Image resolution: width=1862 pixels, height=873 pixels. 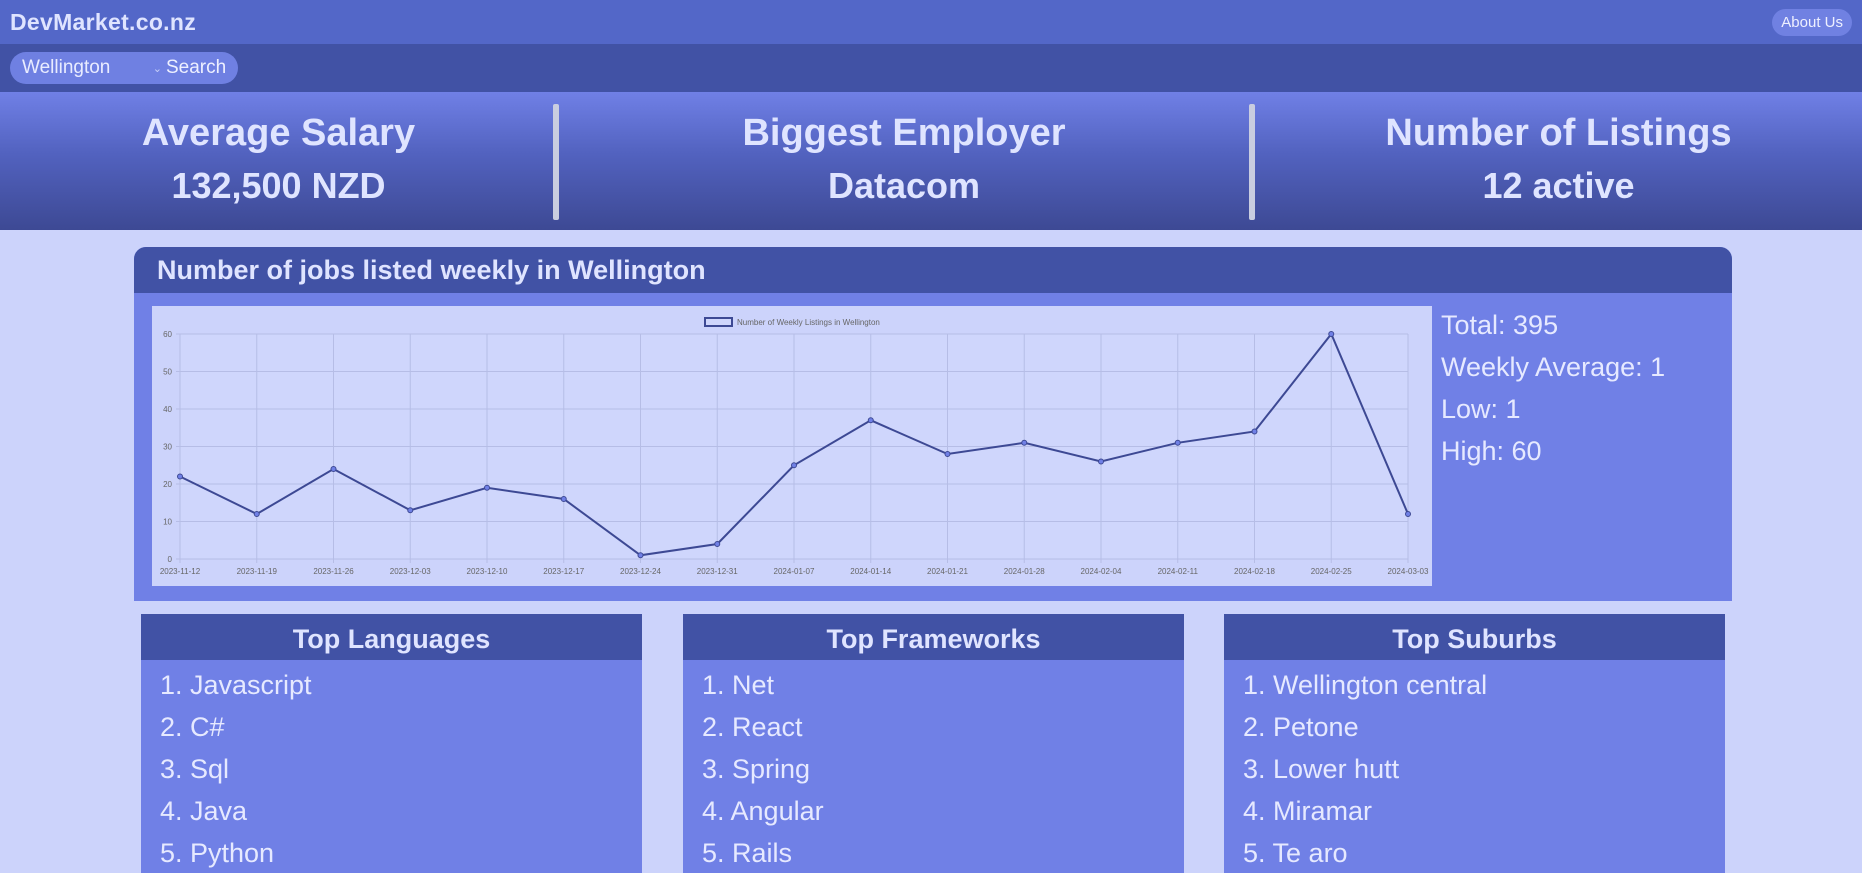 What do you see at coordinates (257, 571) in the screenshot?
I see `x-tick-label: 2023-11-19` at bounding box center [257, 571].